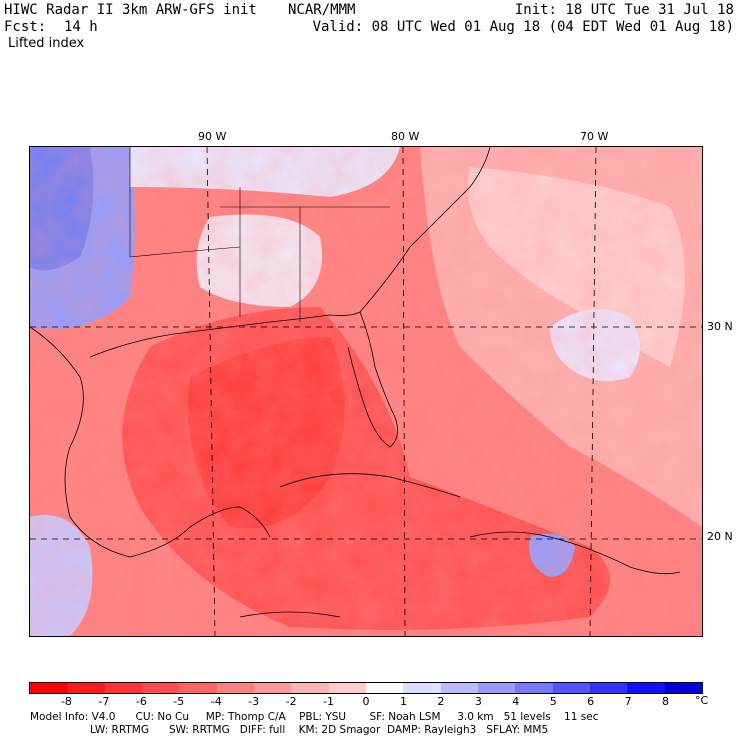 This screenshot has width=740, height=740. Describe the element at coordinates (403, 701) in the screenshot. I see `colorbar-tick-label: 1` at that location.